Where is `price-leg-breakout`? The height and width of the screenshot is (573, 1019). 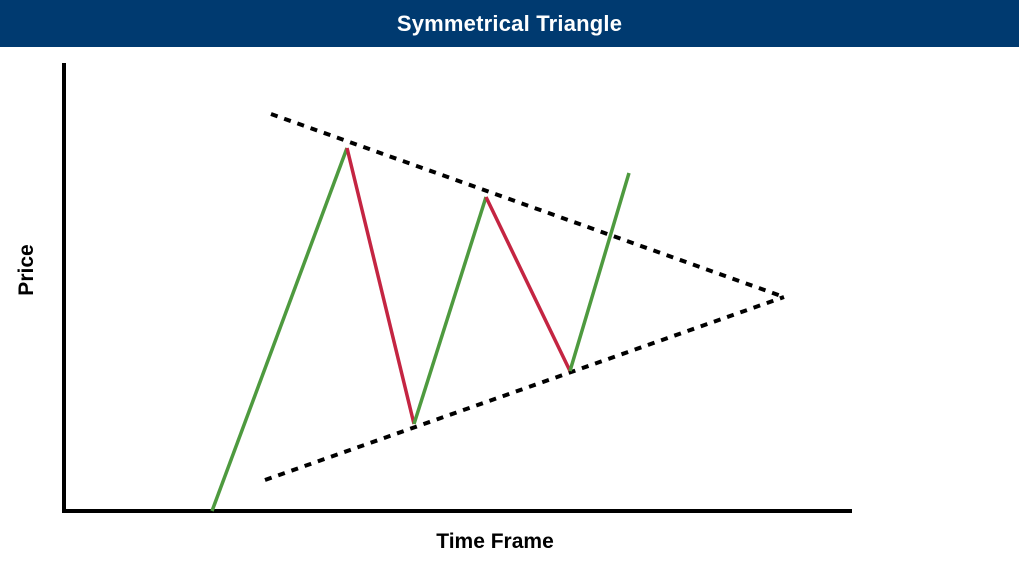
price-leg-breakout is located at coordinates (599, 272).